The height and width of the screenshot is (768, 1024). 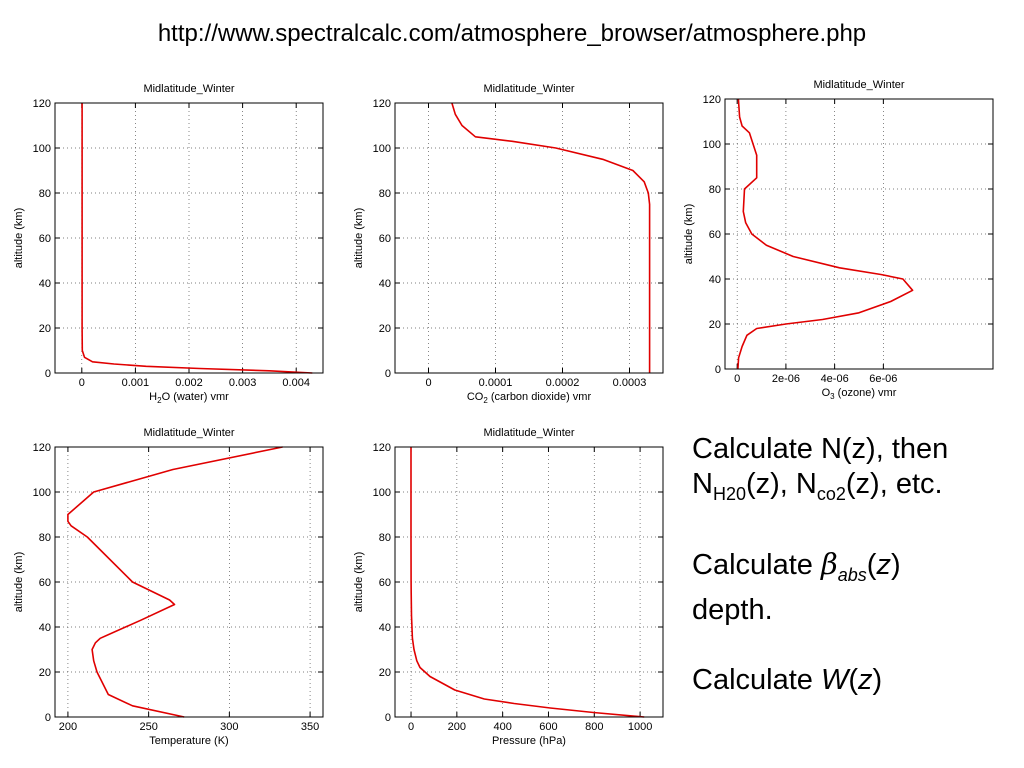 I want to click on x-tick-label: 2e-06, so click(x=786, y=379).